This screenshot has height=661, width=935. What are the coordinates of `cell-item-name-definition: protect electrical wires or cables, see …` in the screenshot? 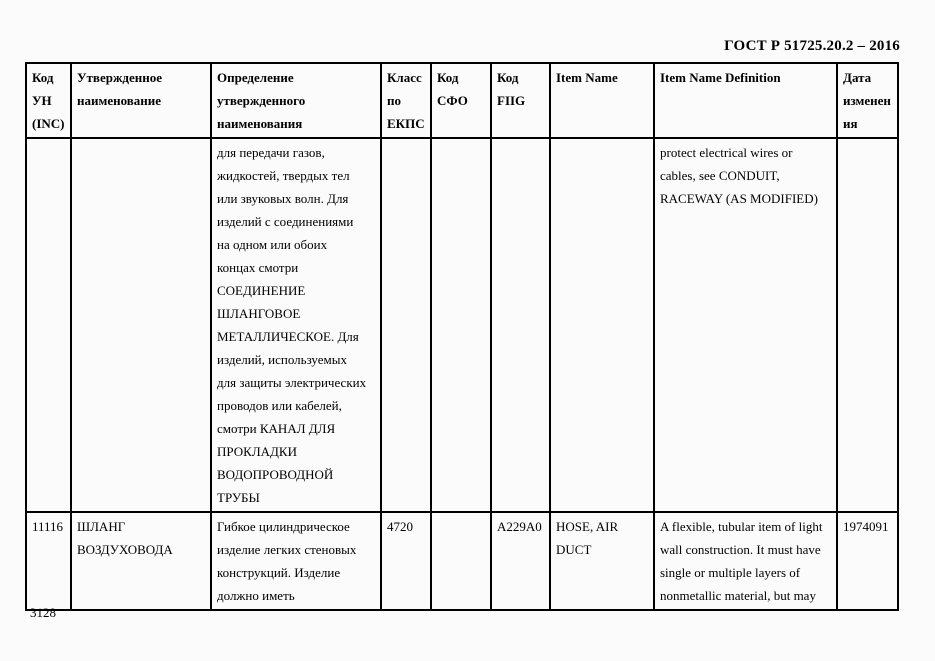 It's located at (745, 325).